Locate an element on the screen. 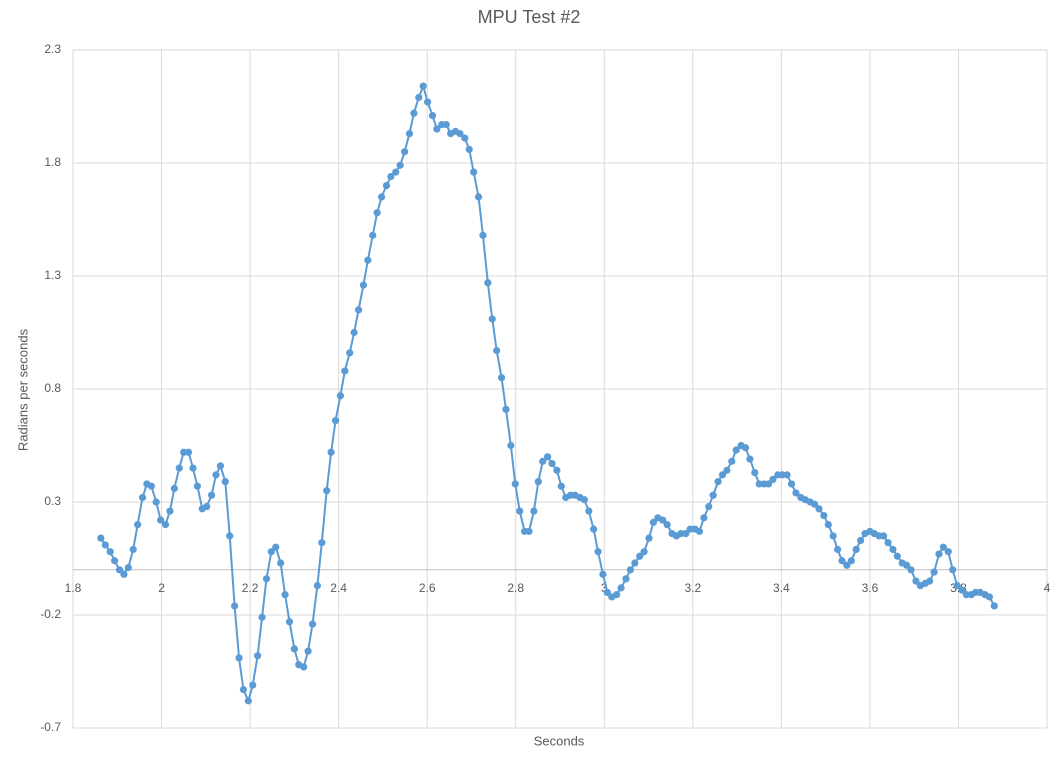 This screenshot has width=1058, height=760. y-tick-label: 0.3 is located at coordinates (52, 501).